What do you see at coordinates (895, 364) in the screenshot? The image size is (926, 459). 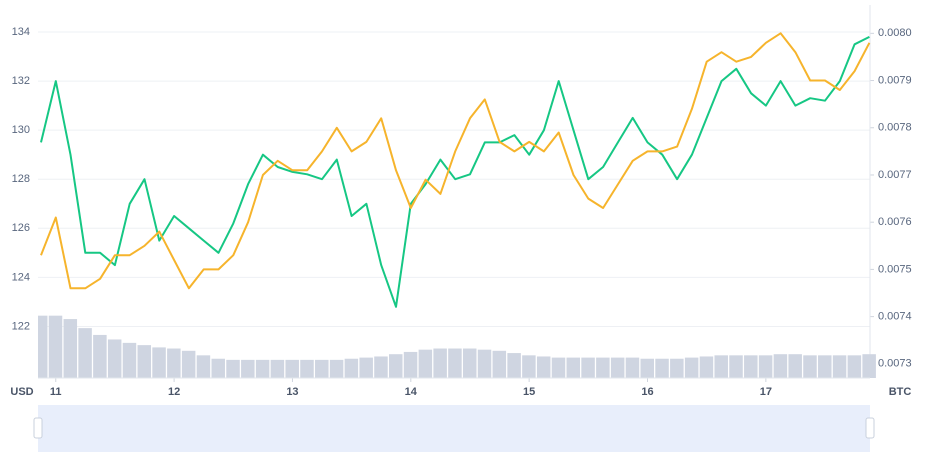 I see `y2-tick-label: 0.0073` at bounding box center [895, 364].